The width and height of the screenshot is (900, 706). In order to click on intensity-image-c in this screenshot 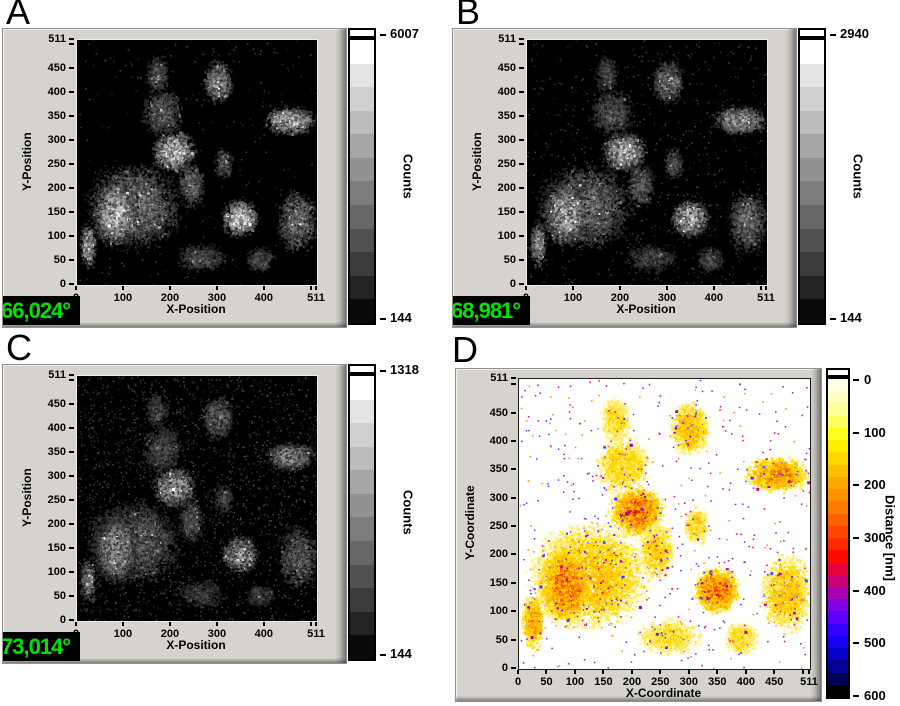, I will do `click(197, 498)`.